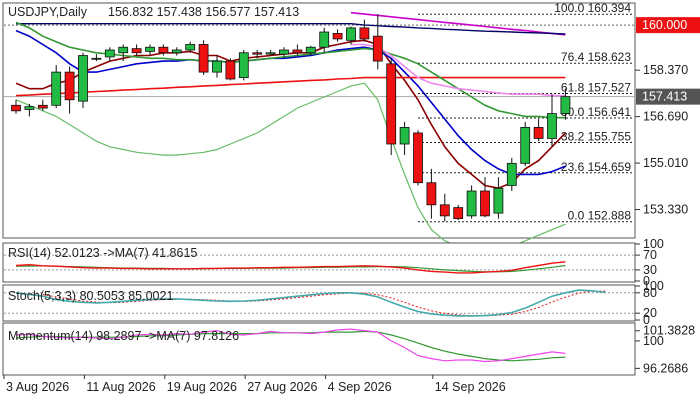 This screenshot has height=400, width=700. I want to click on fib-label: 50.0 156.641, so click(596, 112).